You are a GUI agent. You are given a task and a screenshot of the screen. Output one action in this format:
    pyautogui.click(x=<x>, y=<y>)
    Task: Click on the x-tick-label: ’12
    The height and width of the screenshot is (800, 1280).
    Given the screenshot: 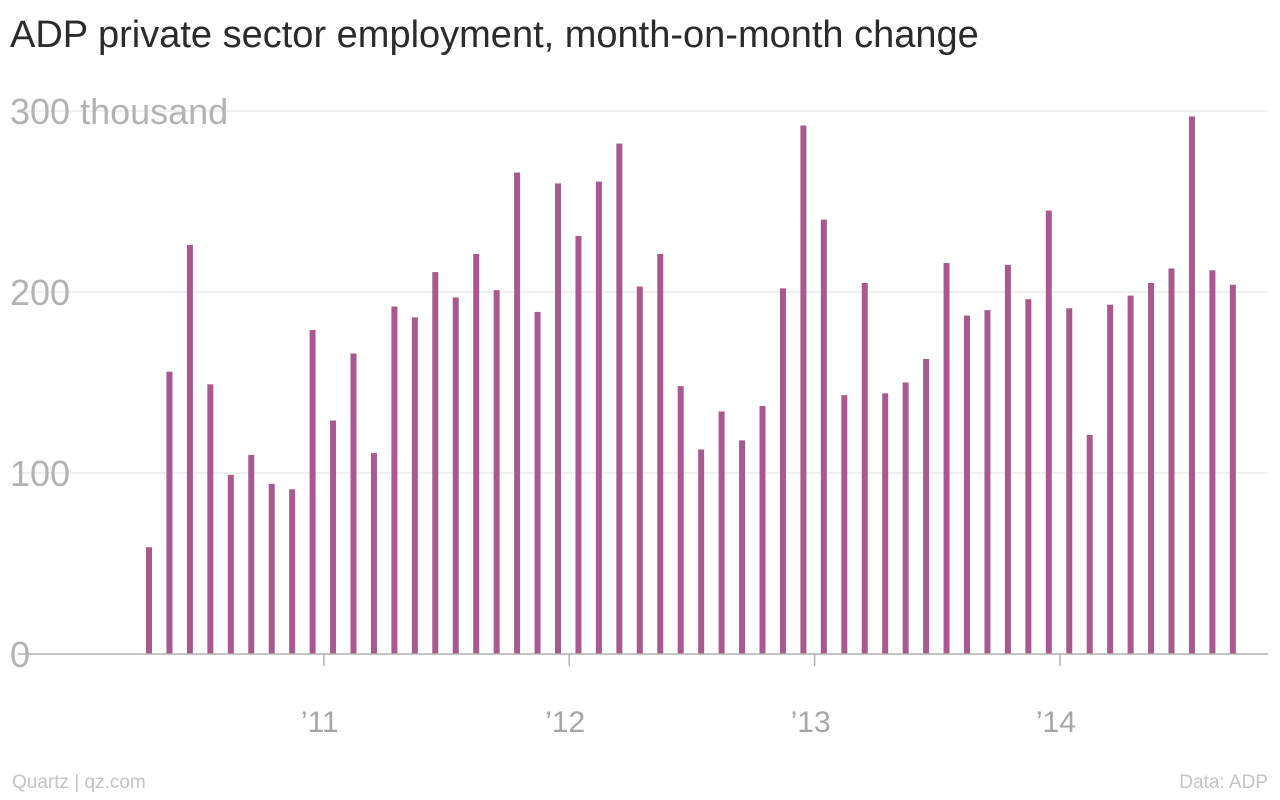 What is the action you would take?
    pyautogui.click(x=565, y=722)
    